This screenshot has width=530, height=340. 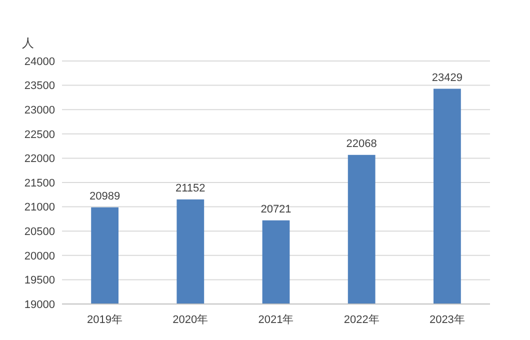 What do you see at coordinates (39, 183) in the screenshot?
I see `y-tick-label: 21500` at bounding box center [39, 183].